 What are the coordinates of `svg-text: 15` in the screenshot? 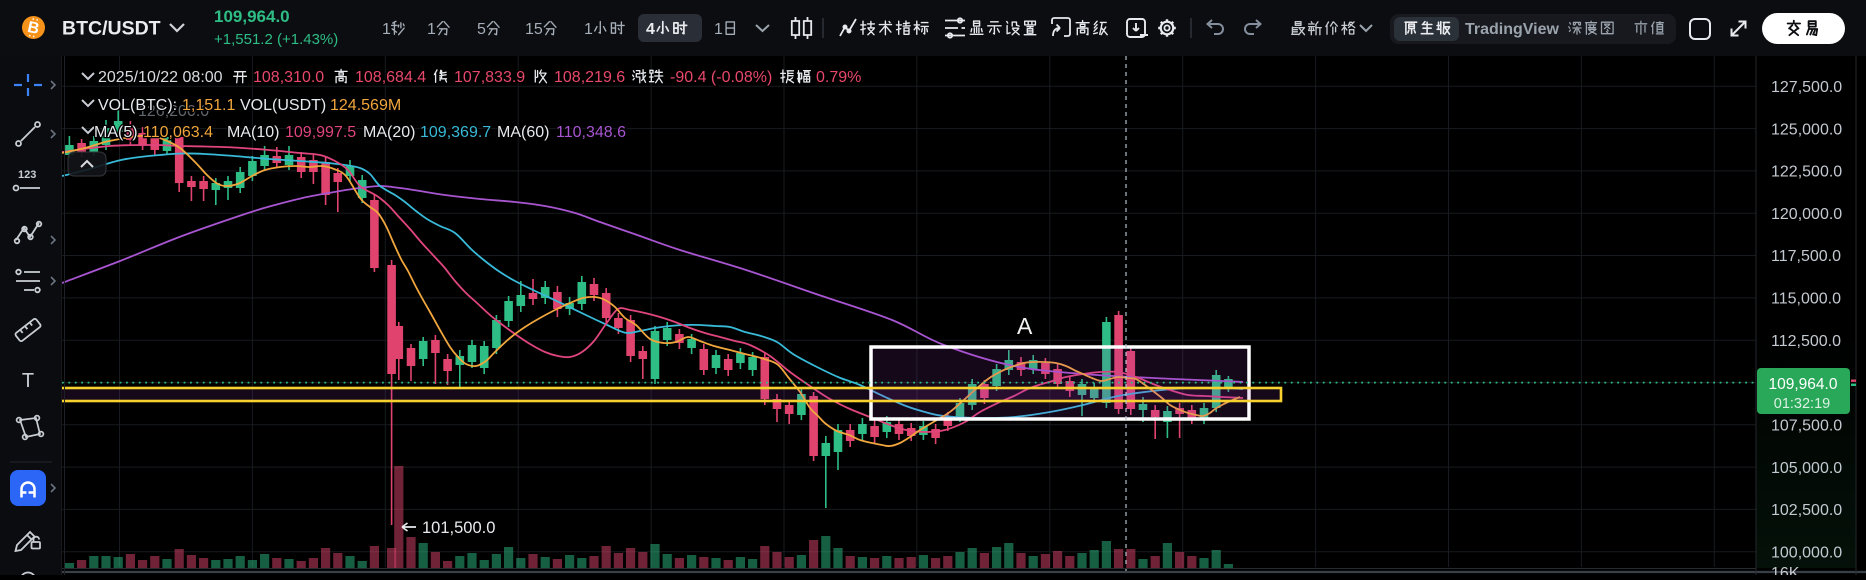 It's located at (534, 29).